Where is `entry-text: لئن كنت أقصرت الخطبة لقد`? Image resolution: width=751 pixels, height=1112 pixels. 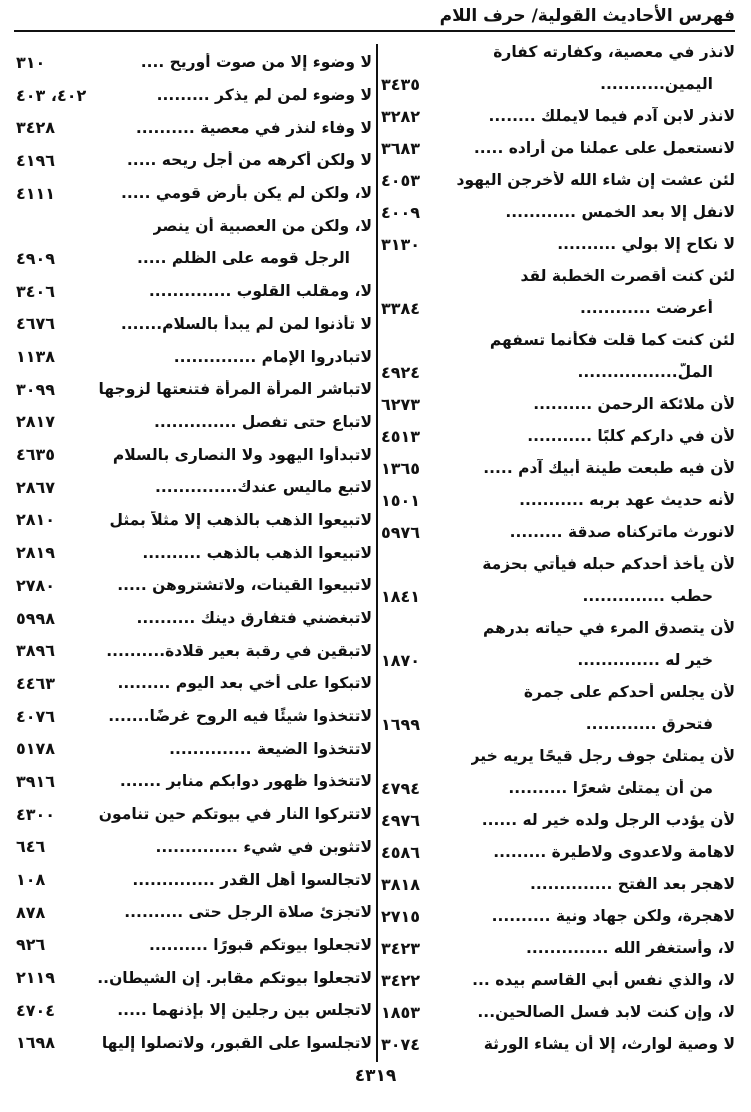
entry-text: لئن كنت أقصرت الخطبة لقد is located at coordinates (627, 276).